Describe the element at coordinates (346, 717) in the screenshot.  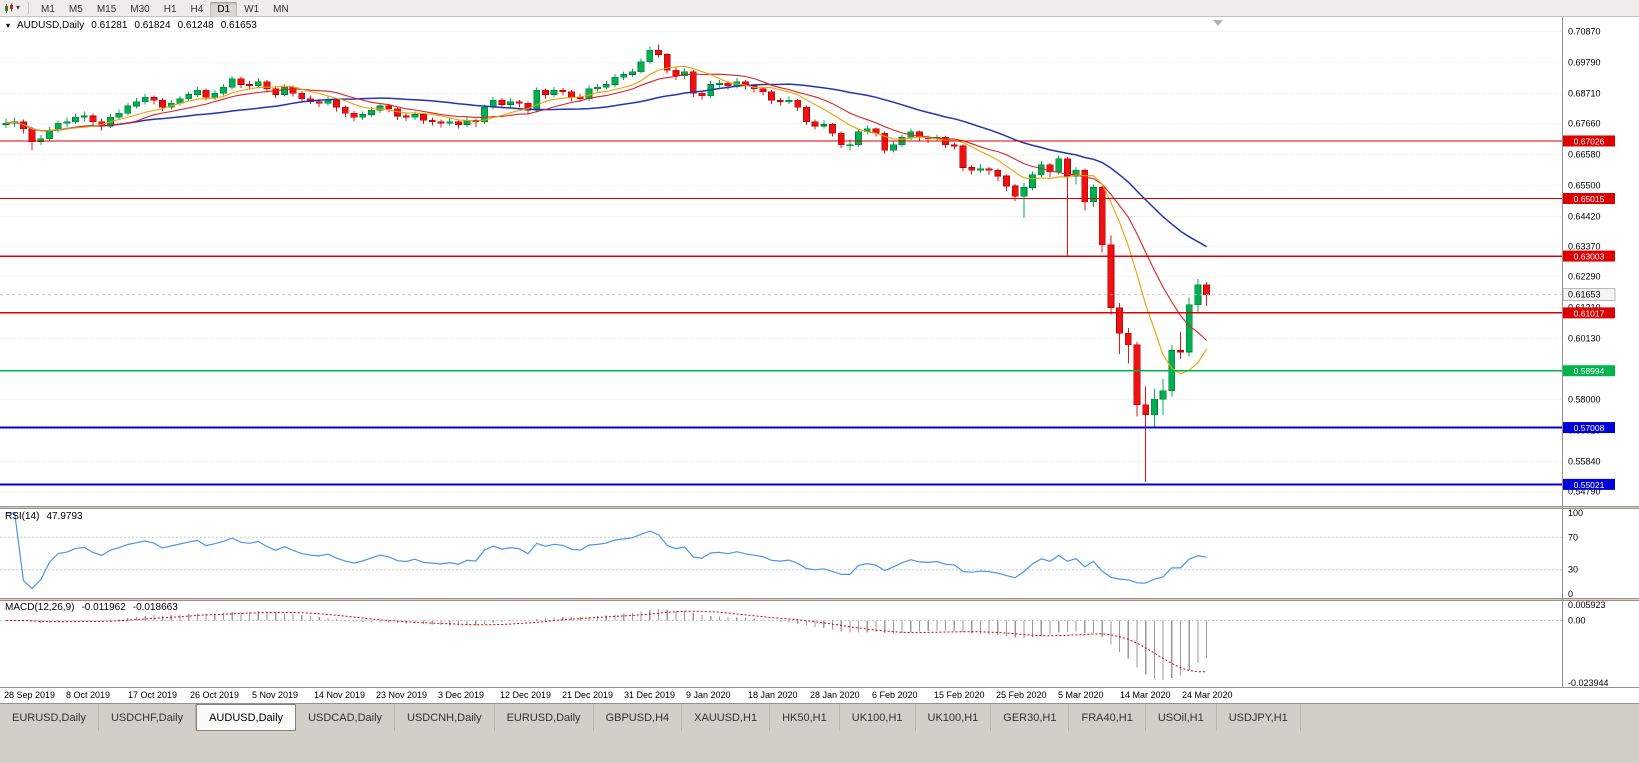
I see `chart-tab-usdcad-daily: USDCAD,Daily` at that location.